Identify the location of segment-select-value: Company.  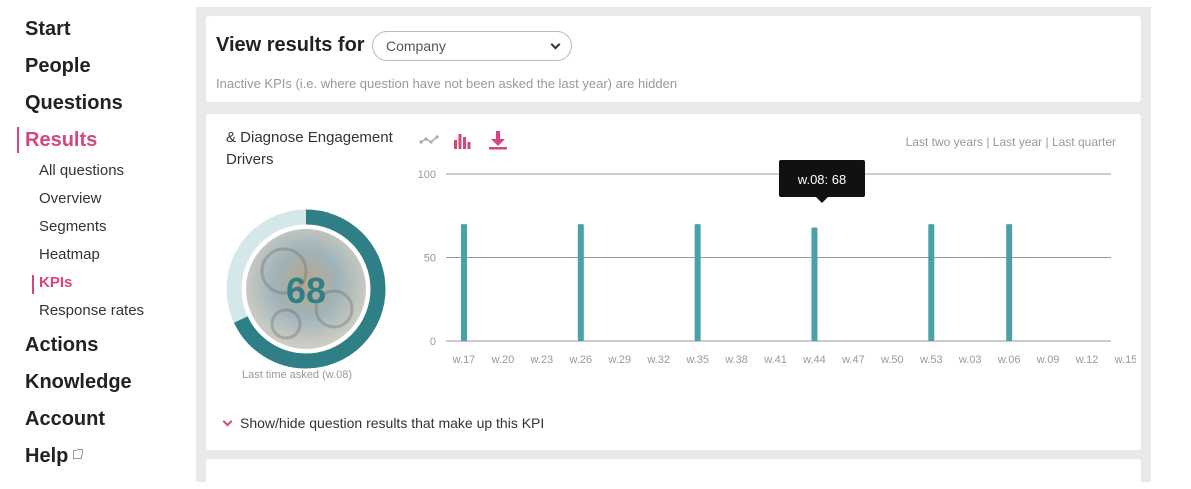
(416, 46).